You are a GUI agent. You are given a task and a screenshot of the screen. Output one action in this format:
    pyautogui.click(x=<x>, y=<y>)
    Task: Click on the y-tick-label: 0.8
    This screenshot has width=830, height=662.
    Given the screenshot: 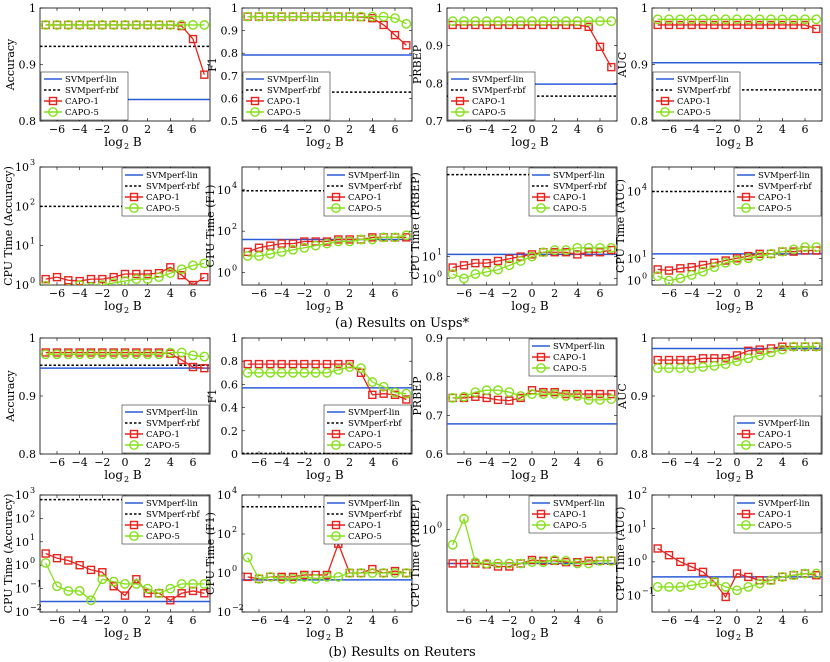 What is the action you would take?
    pyautogui.click(x=230, y=53)
    